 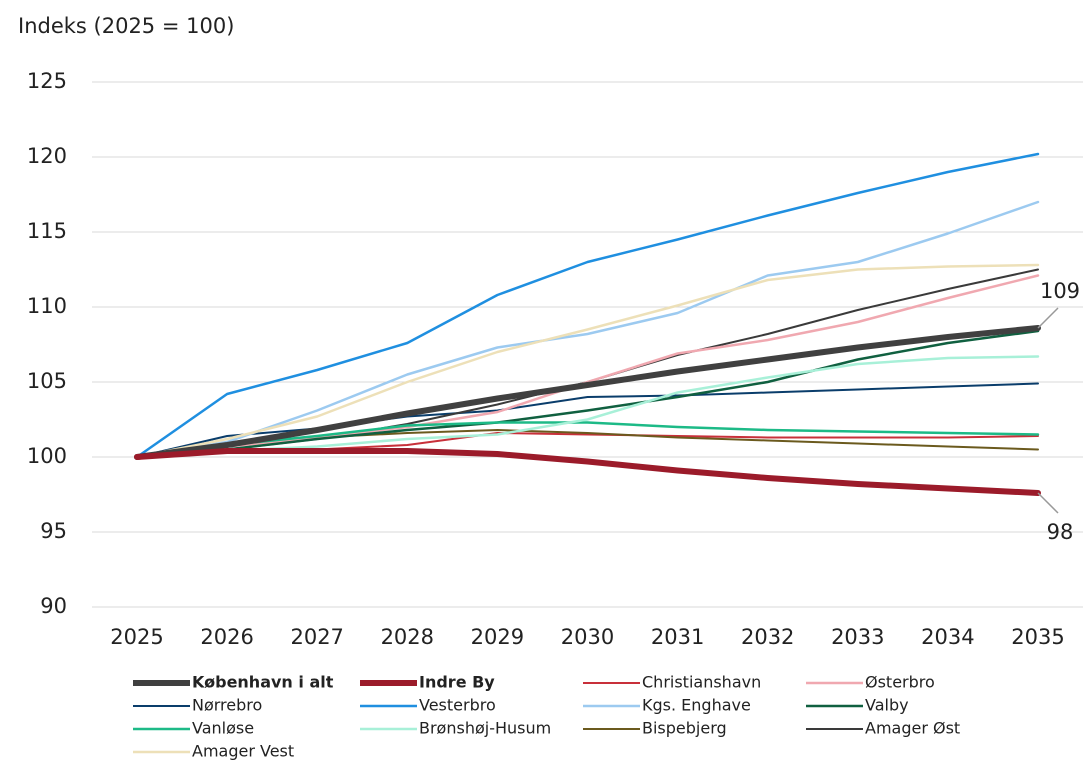 I want to click on legend-label: Nørrebro, so click(x=227, y=705).